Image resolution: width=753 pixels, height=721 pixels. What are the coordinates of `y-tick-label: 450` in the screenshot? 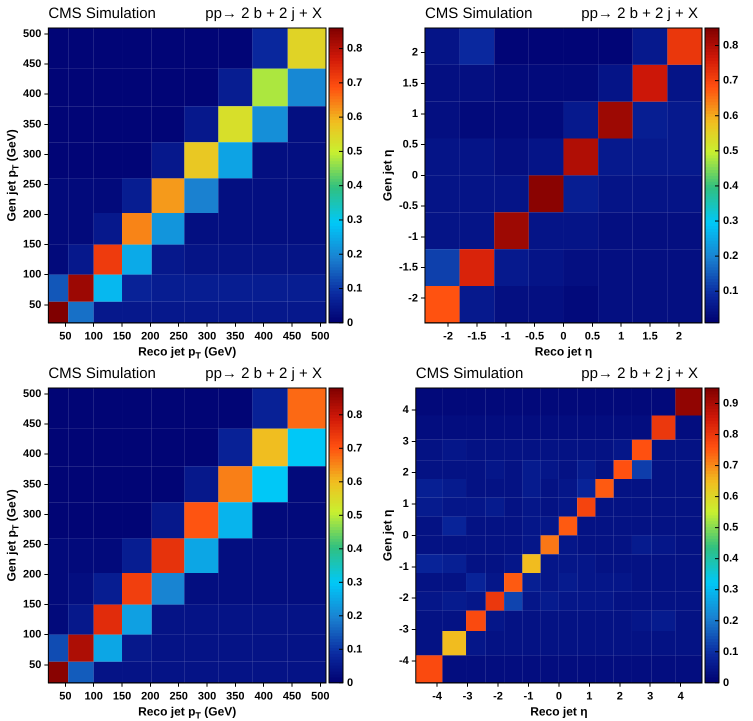 It's located at (32, 424).